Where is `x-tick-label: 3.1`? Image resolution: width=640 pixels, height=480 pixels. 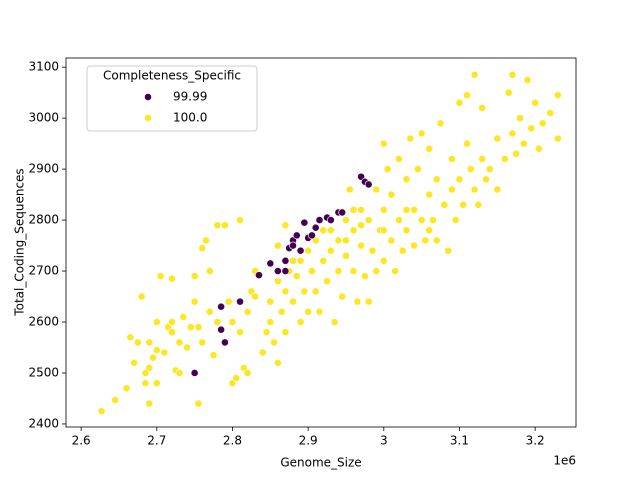
x-tick-label: 3.1 is located at coordinates (459, 441).